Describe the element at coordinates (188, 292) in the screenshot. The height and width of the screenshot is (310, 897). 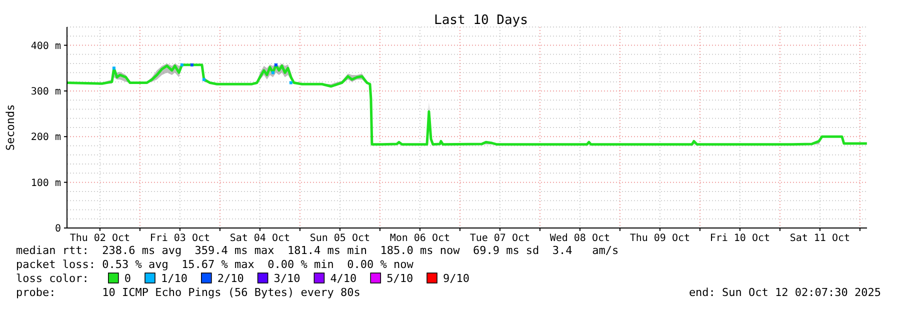
I see `text: probe: 10 ICMP Echo Pings (56 Bytes) every 80s` at that location.